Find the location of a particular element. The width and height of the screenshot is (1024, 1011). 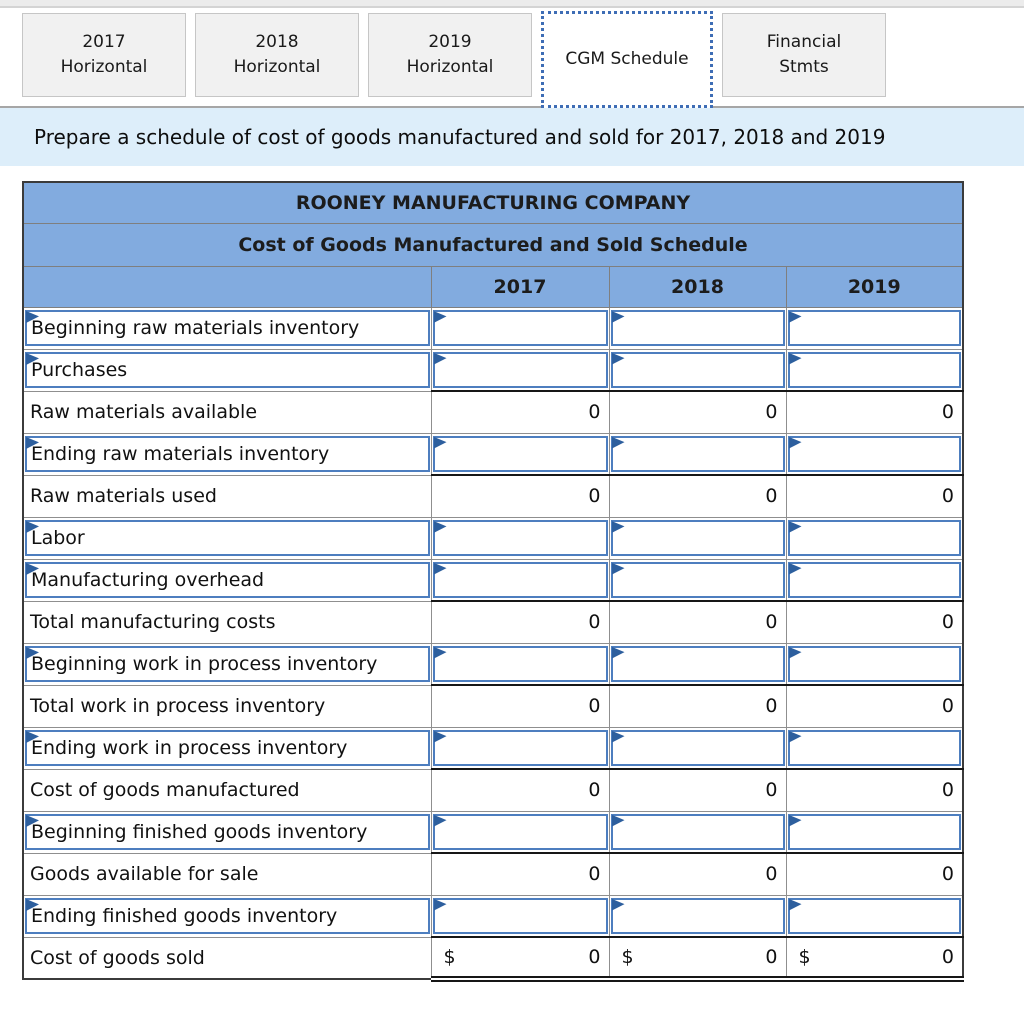

row-label-cell: Labor is located at coordinates (227, 538).